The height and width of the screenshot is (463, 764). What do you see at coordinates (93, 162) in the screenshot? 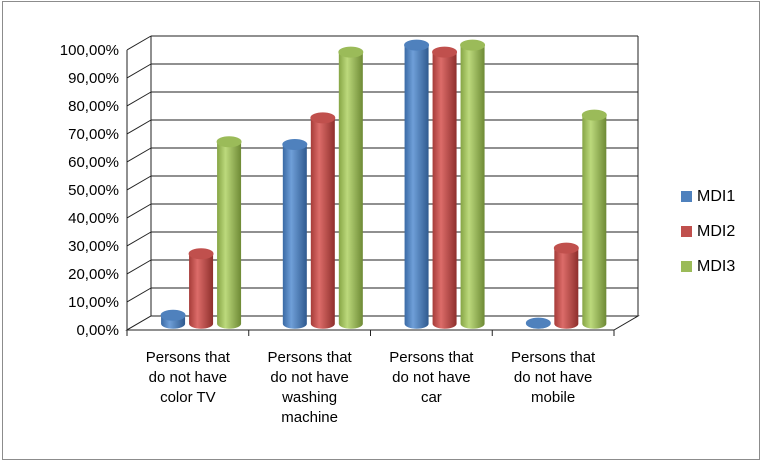
I see `y-tick-label: 60,00%` at bounding box center [93, 162].